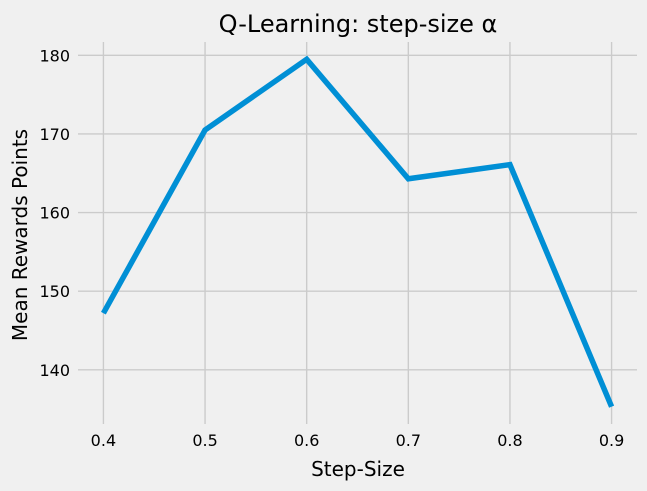 This screenshot has width=647, height=491. Describe the element at coordinates (358, 440) in the screenshot. I see `x-tick-labels: 0.4 0.5 0.6 0.7 0.8 0.9` at that location.